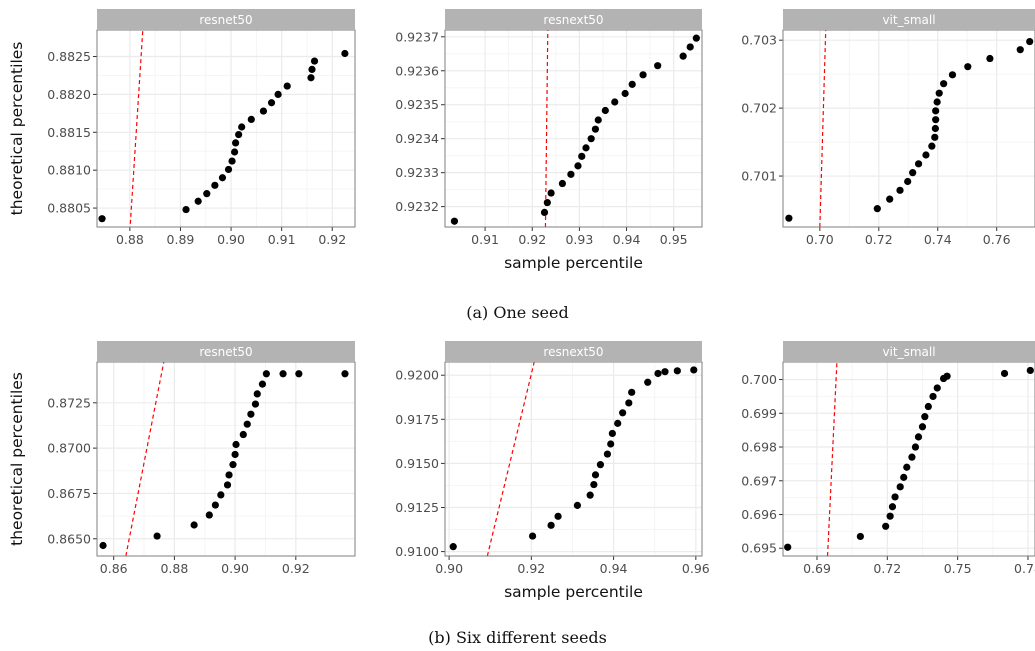 This screenshot has height=651, width=1035. Describe the element at coordinates (888, 128) in the screenshot. I see `facet-panel-vit_small-one-seed: 0.70 0.72 0.74 0.76 0.701 0.702 0.703 vit_small` at that location.